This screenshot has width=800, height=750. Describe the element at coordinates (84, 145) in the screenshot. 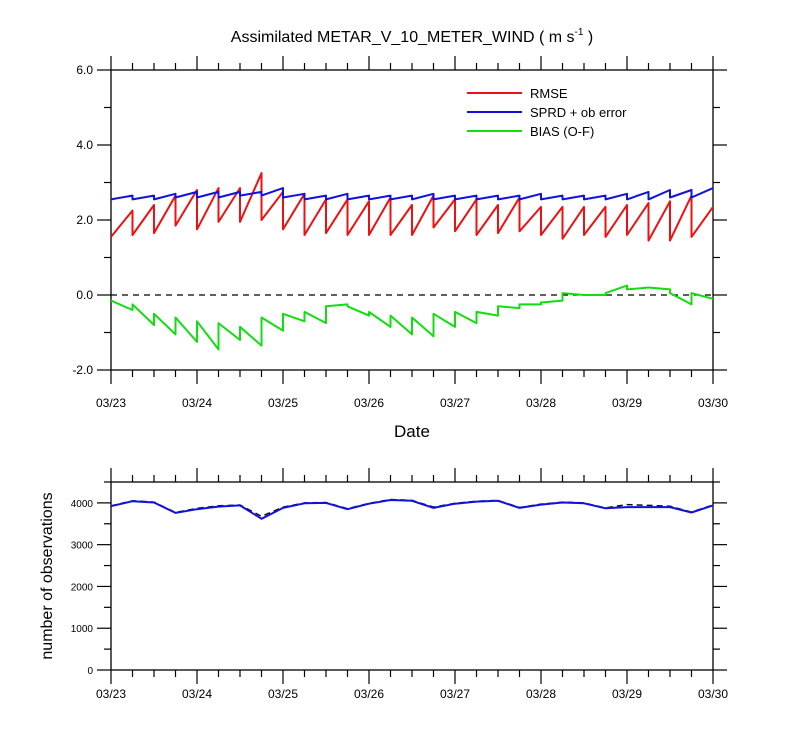

I see `y-tick-label: 4.0` at that location.